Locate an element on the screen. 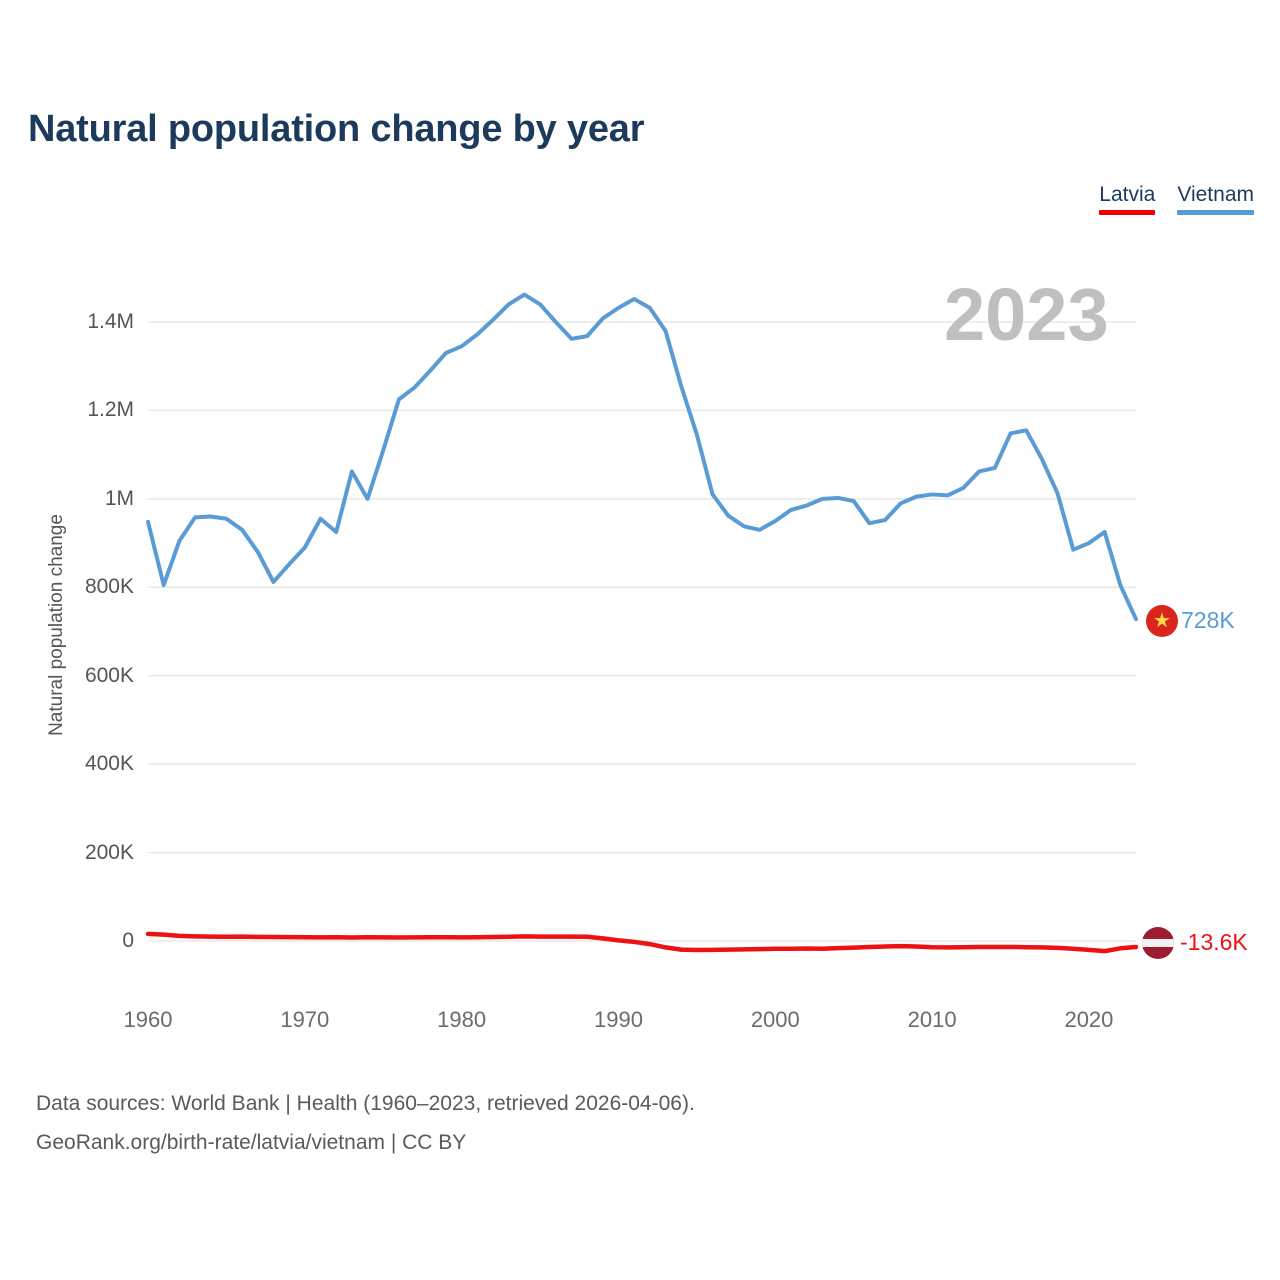 The height and width of the screenshot is (1280, 1280). x-axis-tick-label: 2010 is located at coordinates (932, 1019).